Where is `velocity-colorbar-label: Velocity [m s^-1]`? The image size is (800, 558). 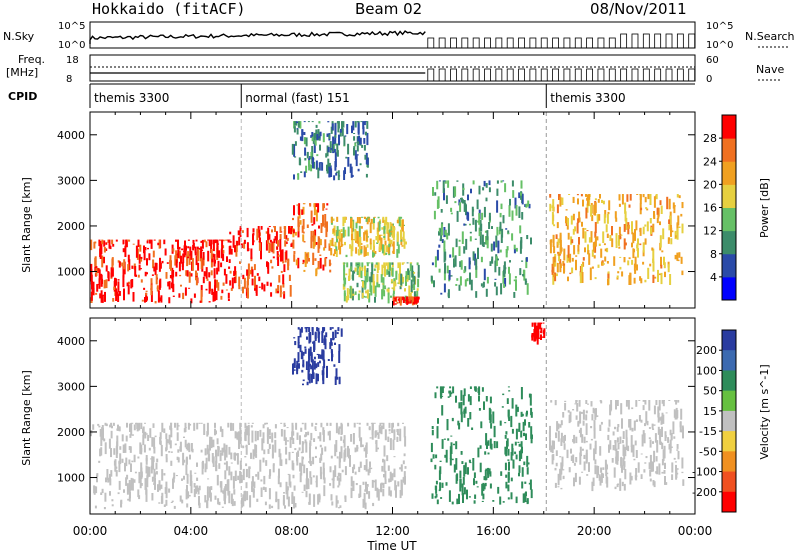
velocity-colorbar-label: Velocity [m s^-1] is located at coordinates (764, 411).